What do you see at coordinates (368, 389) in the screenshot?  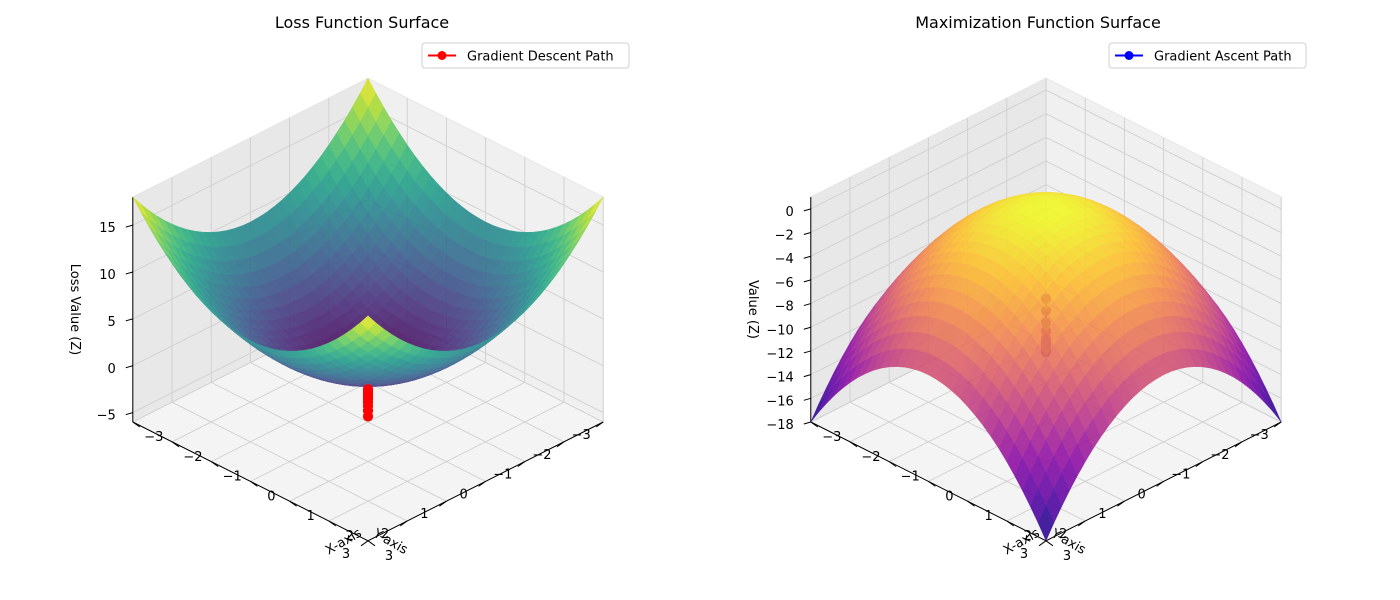 I see `path-point` at bounding box center [368, 389].